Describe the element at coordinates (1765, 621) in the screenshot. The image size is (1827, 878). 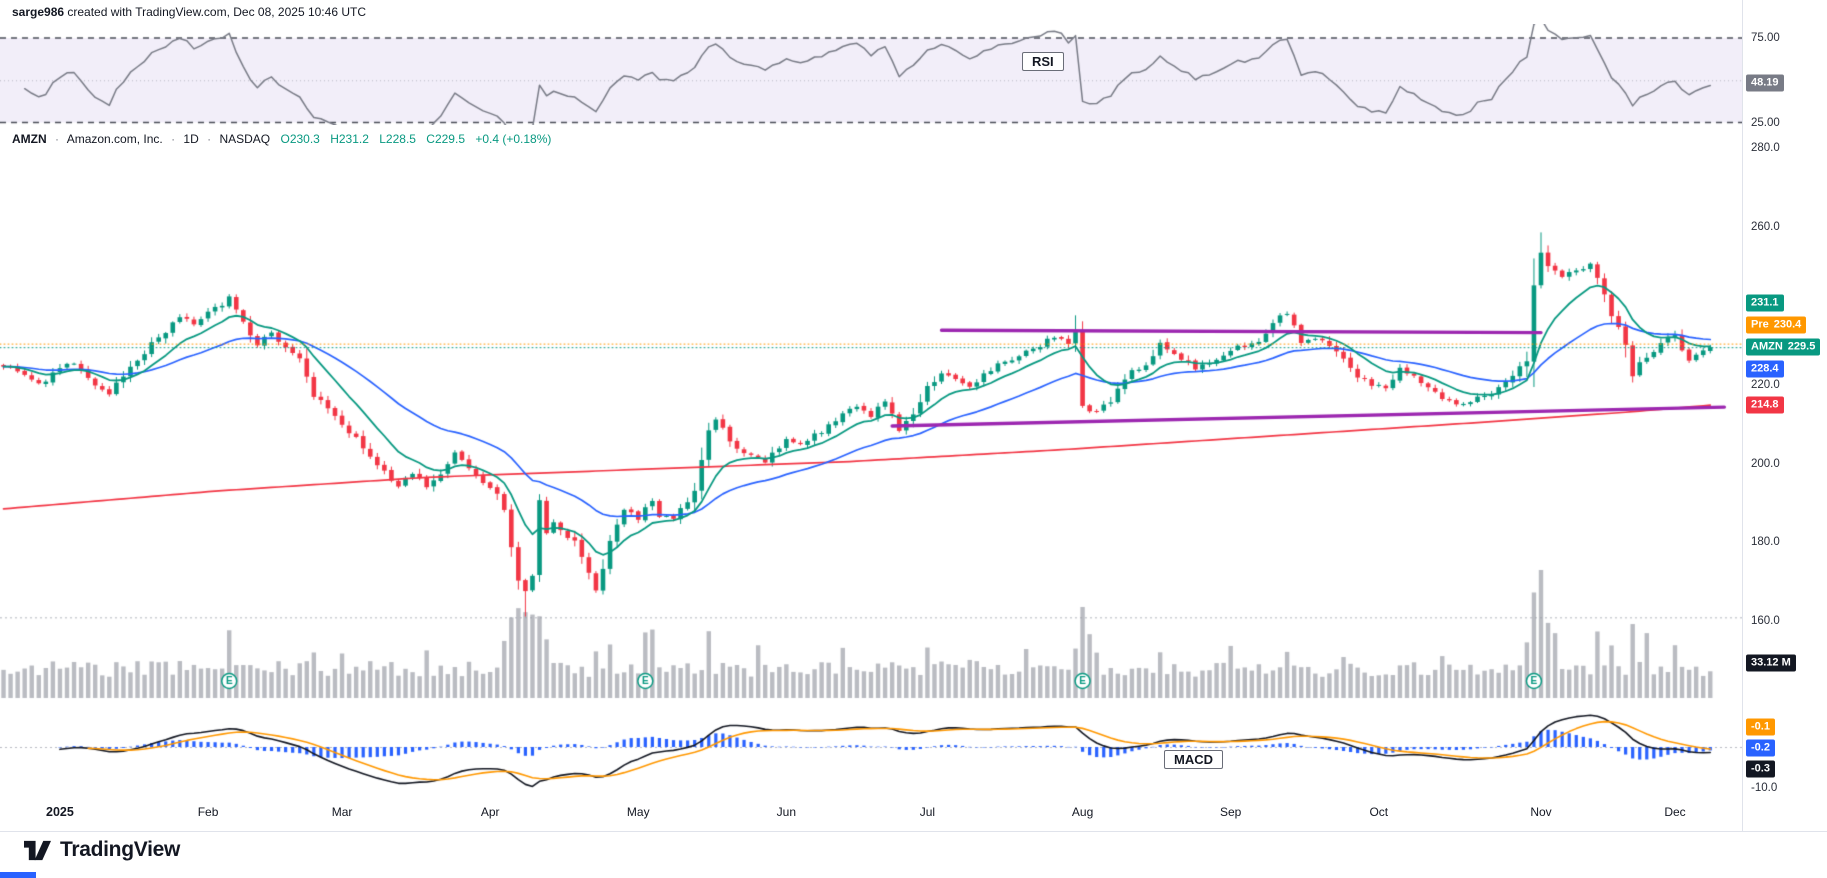
I see `axis-tick-label: 160.0` at that location.